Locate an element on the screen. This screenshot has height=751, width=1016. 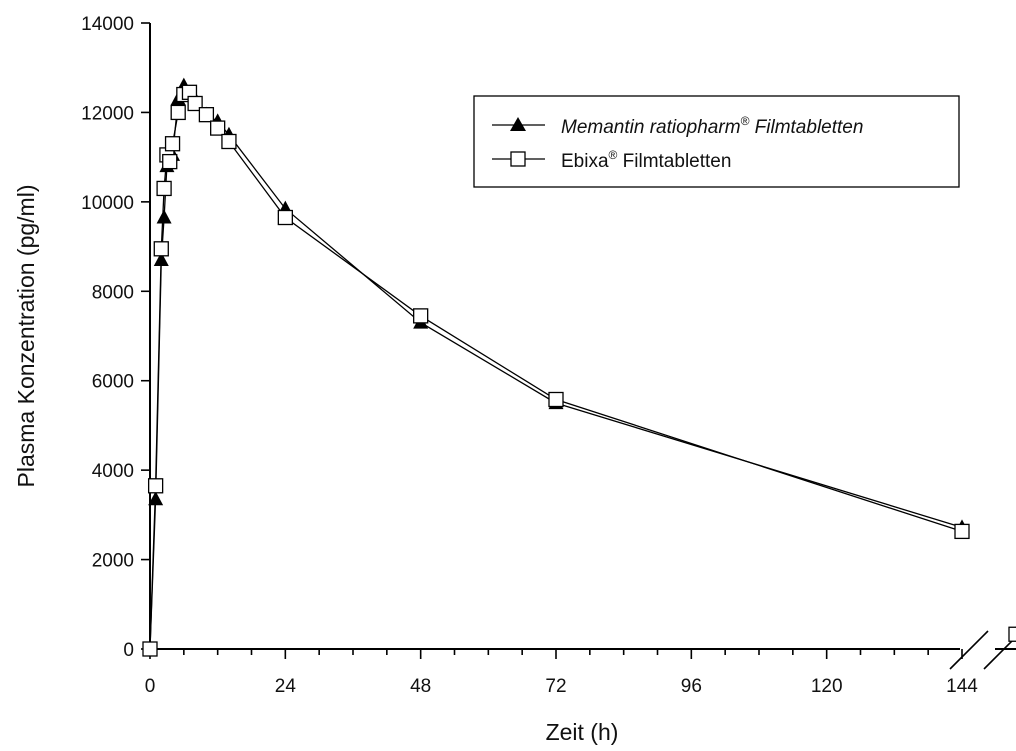
legend-label-memantin: Memantin ratiopharm® Filmtabletten is located at coordinates (712, 126).